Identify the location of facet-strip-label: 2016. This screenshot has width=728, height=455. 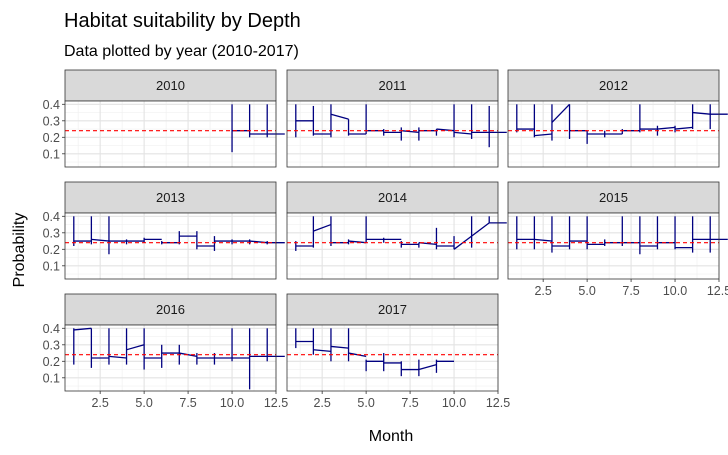
(170, 309).